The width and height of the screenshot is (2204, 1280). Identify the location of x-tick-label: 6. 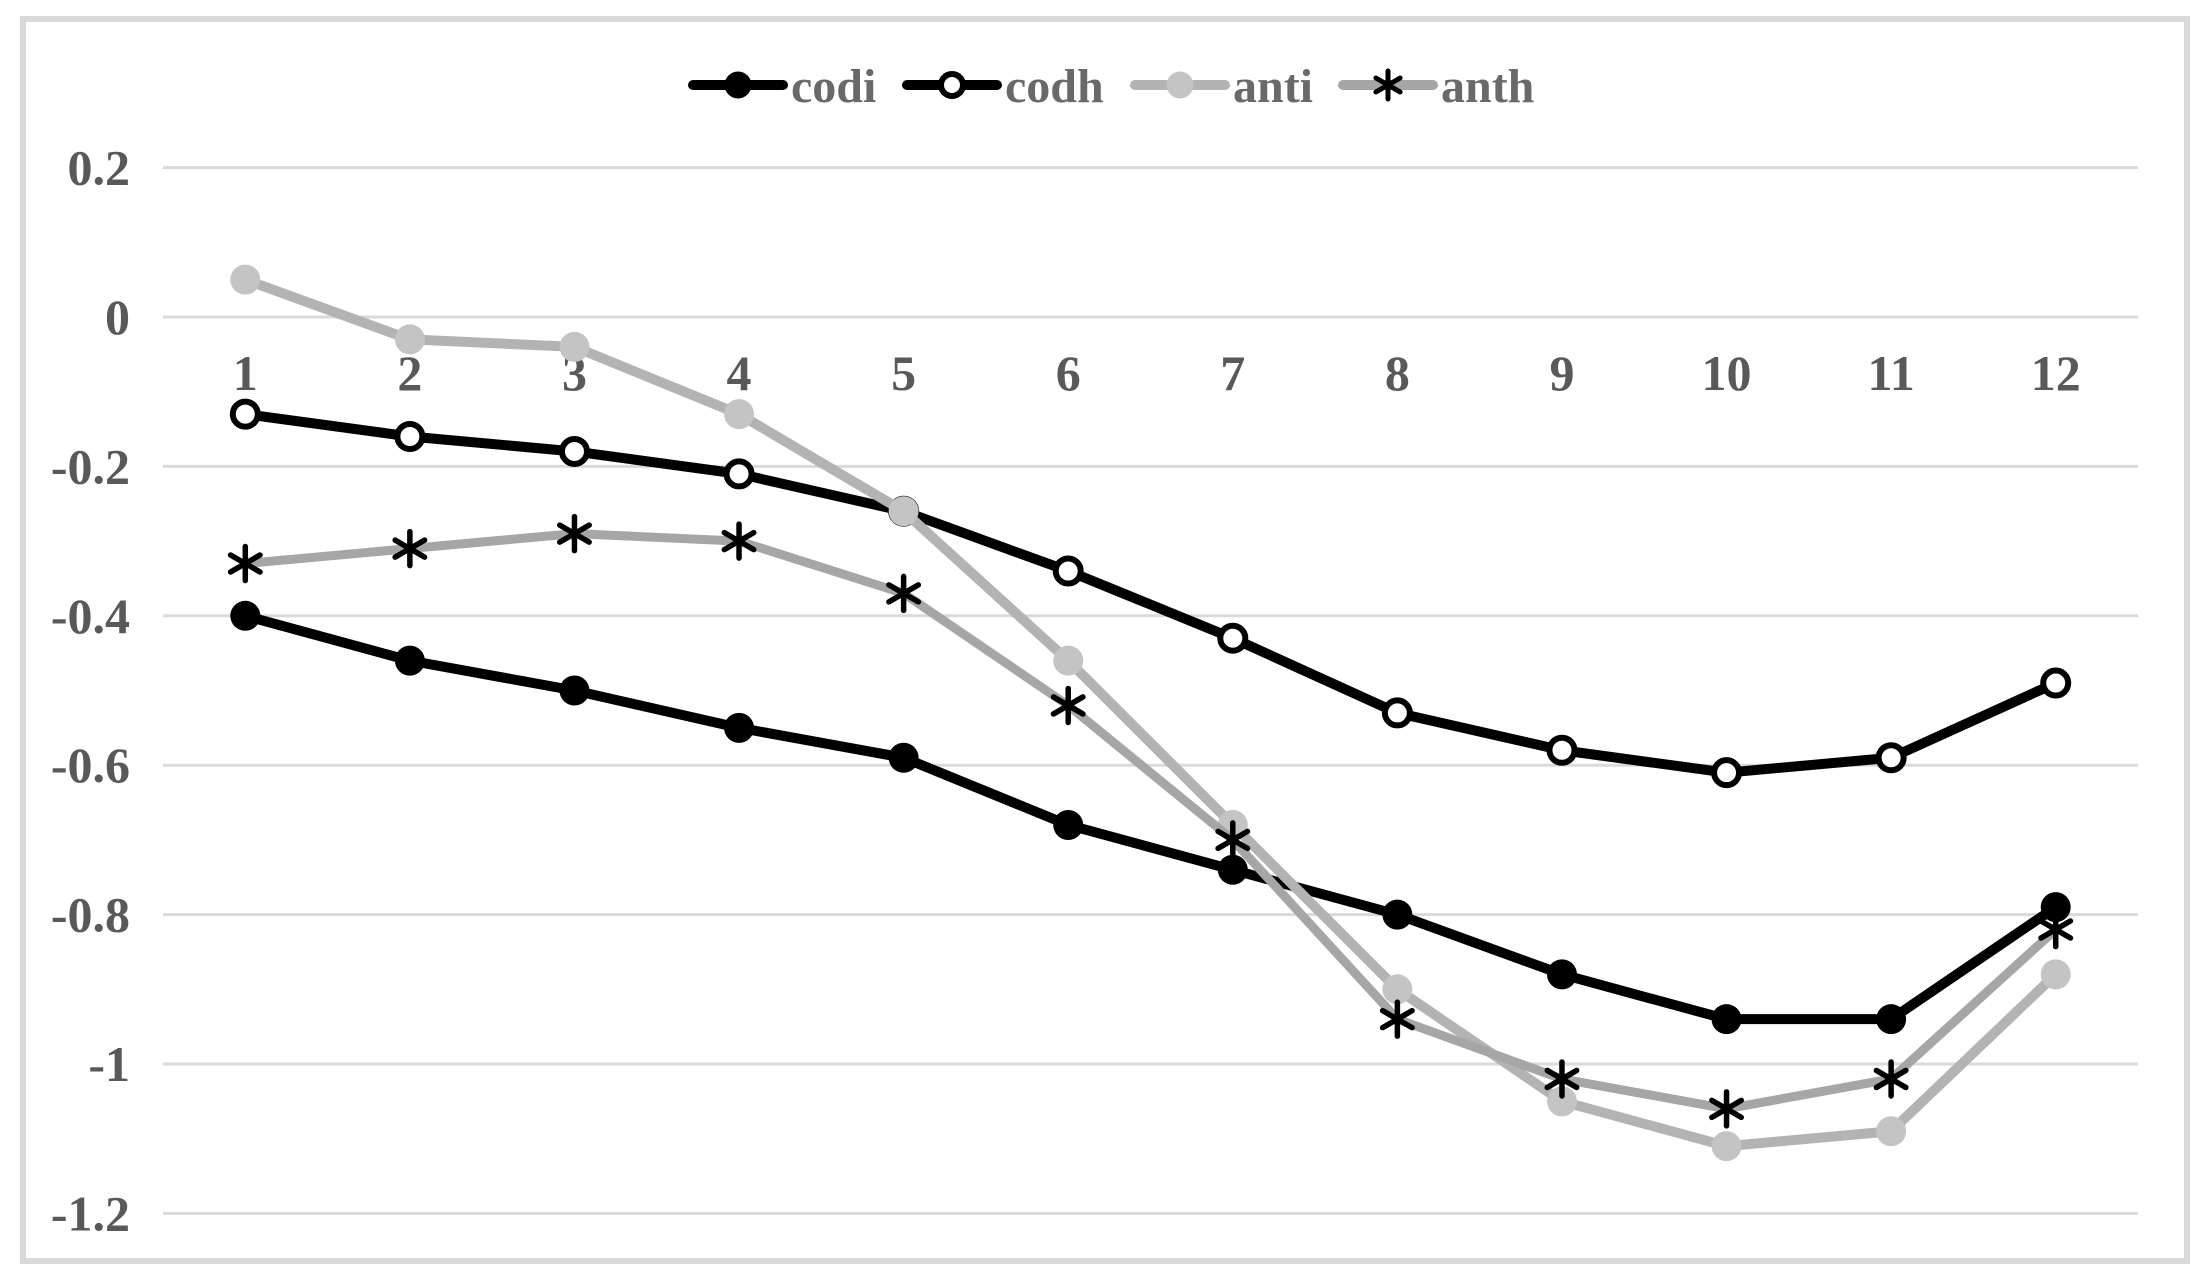
(1068, 373).